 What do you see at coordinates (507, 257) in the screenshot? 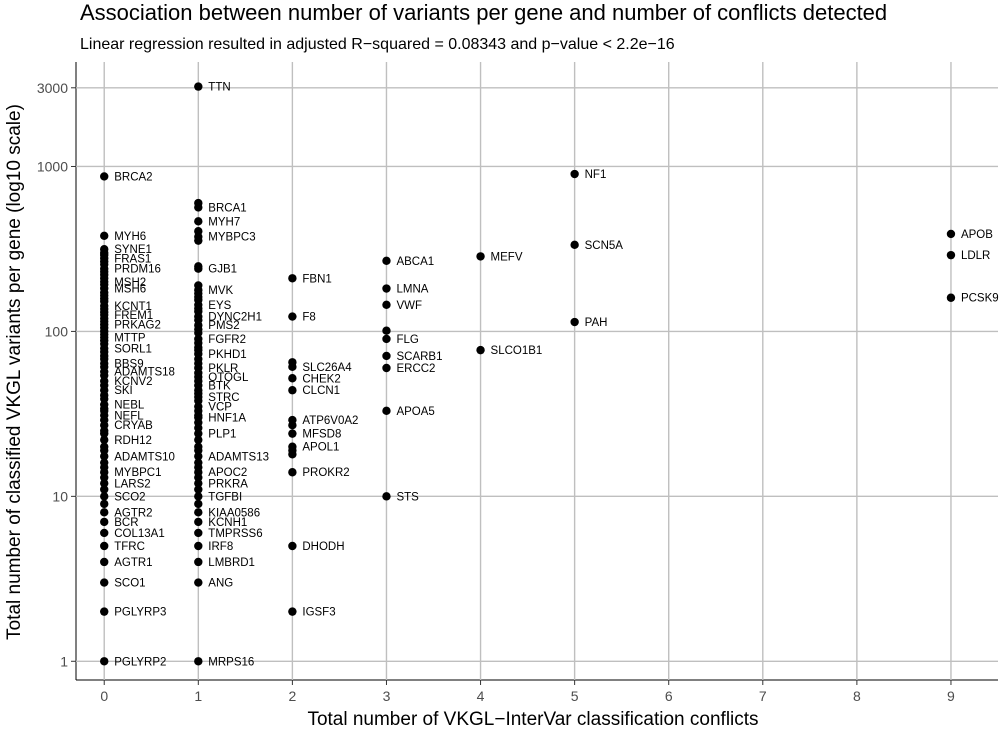
I see `point-label: MEFV` at bounding box center [507, 257].